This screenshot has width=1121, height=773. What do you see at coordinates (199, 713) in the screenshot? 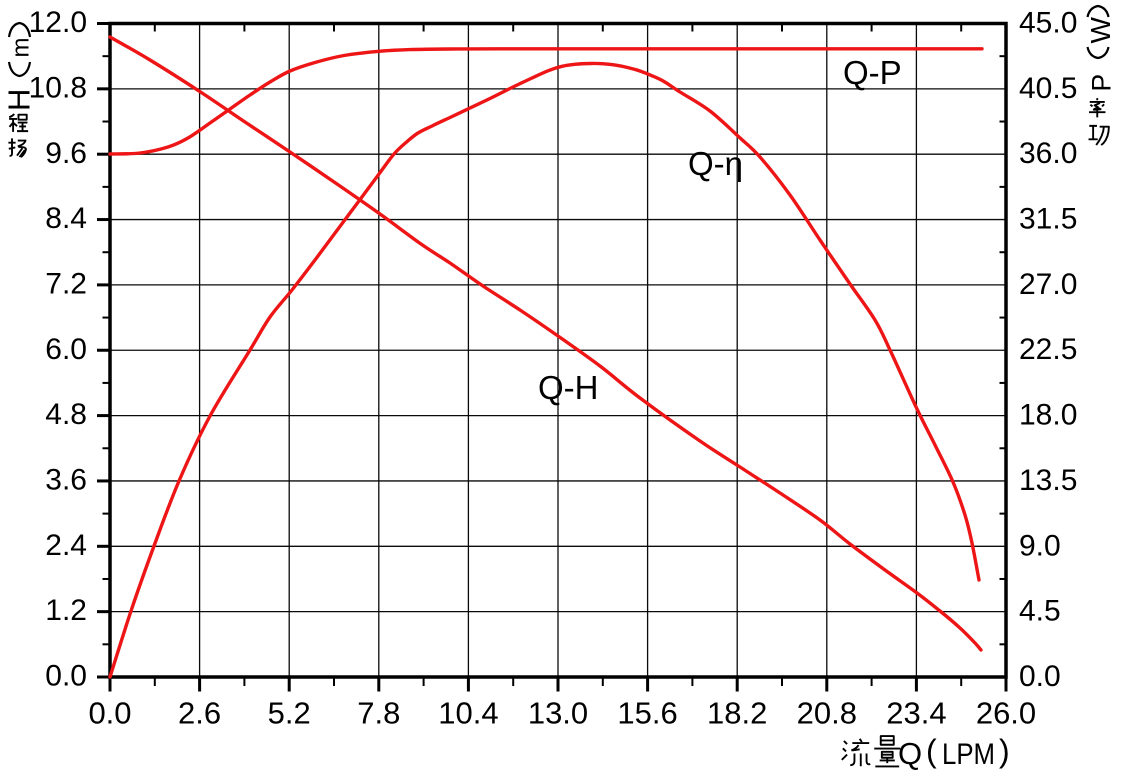
I see `svg-text: 2.6` at bounding box center [199, 713].